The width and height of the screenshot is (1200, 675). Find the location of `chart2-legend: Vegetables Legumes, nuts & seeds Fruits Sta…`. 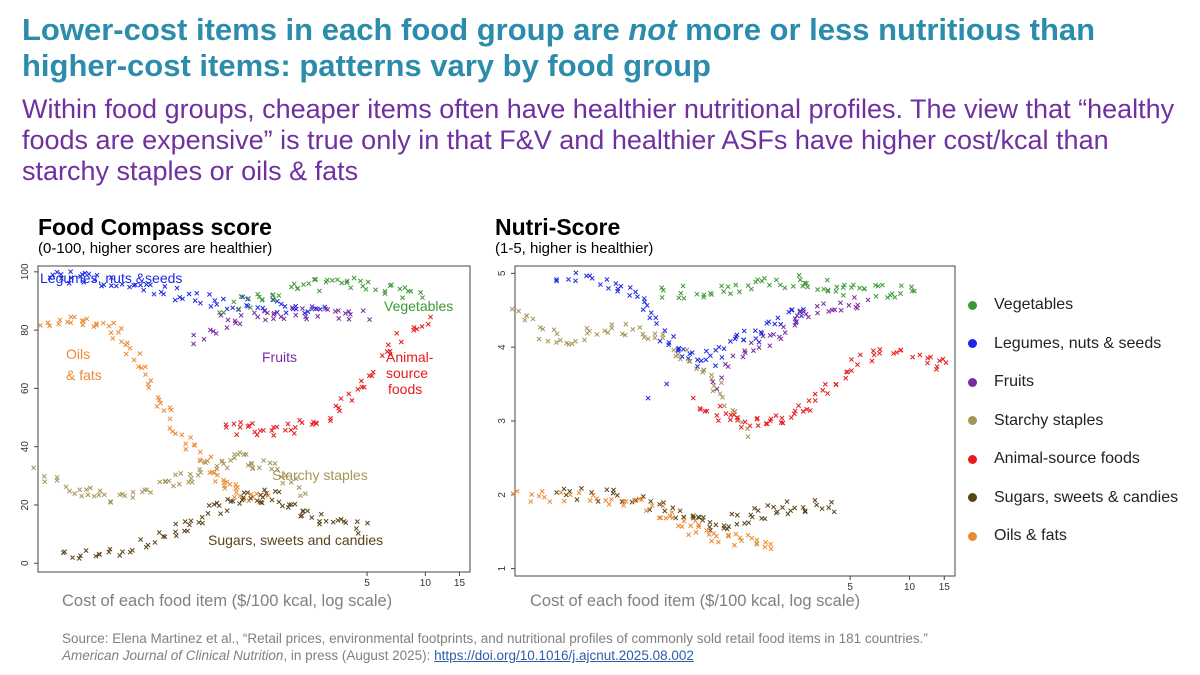

chart2-legend: Vegetables Legumes, nuts & seeds Fruits Sta… is located at coordinates (1077, 421).